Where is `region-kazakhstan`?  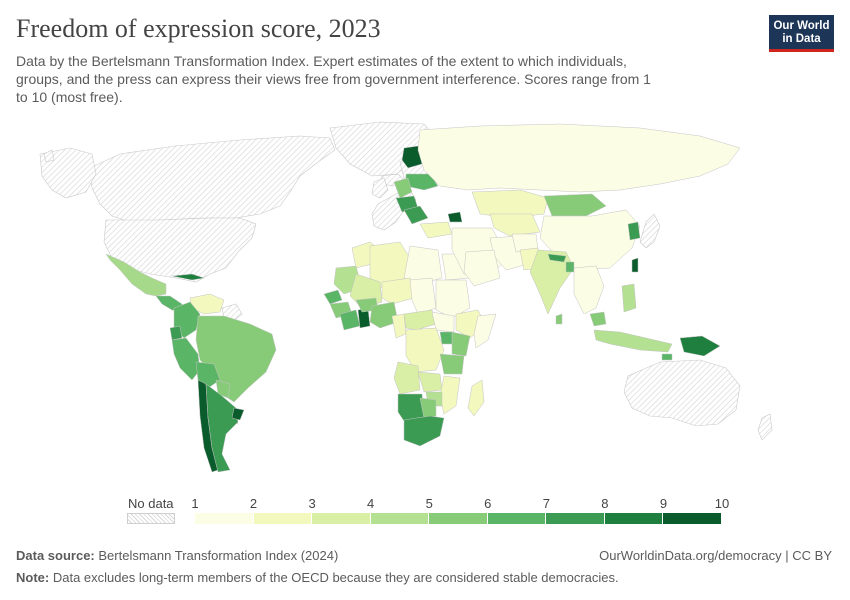
region-kazakhstan is located at coordinates (510, 204).